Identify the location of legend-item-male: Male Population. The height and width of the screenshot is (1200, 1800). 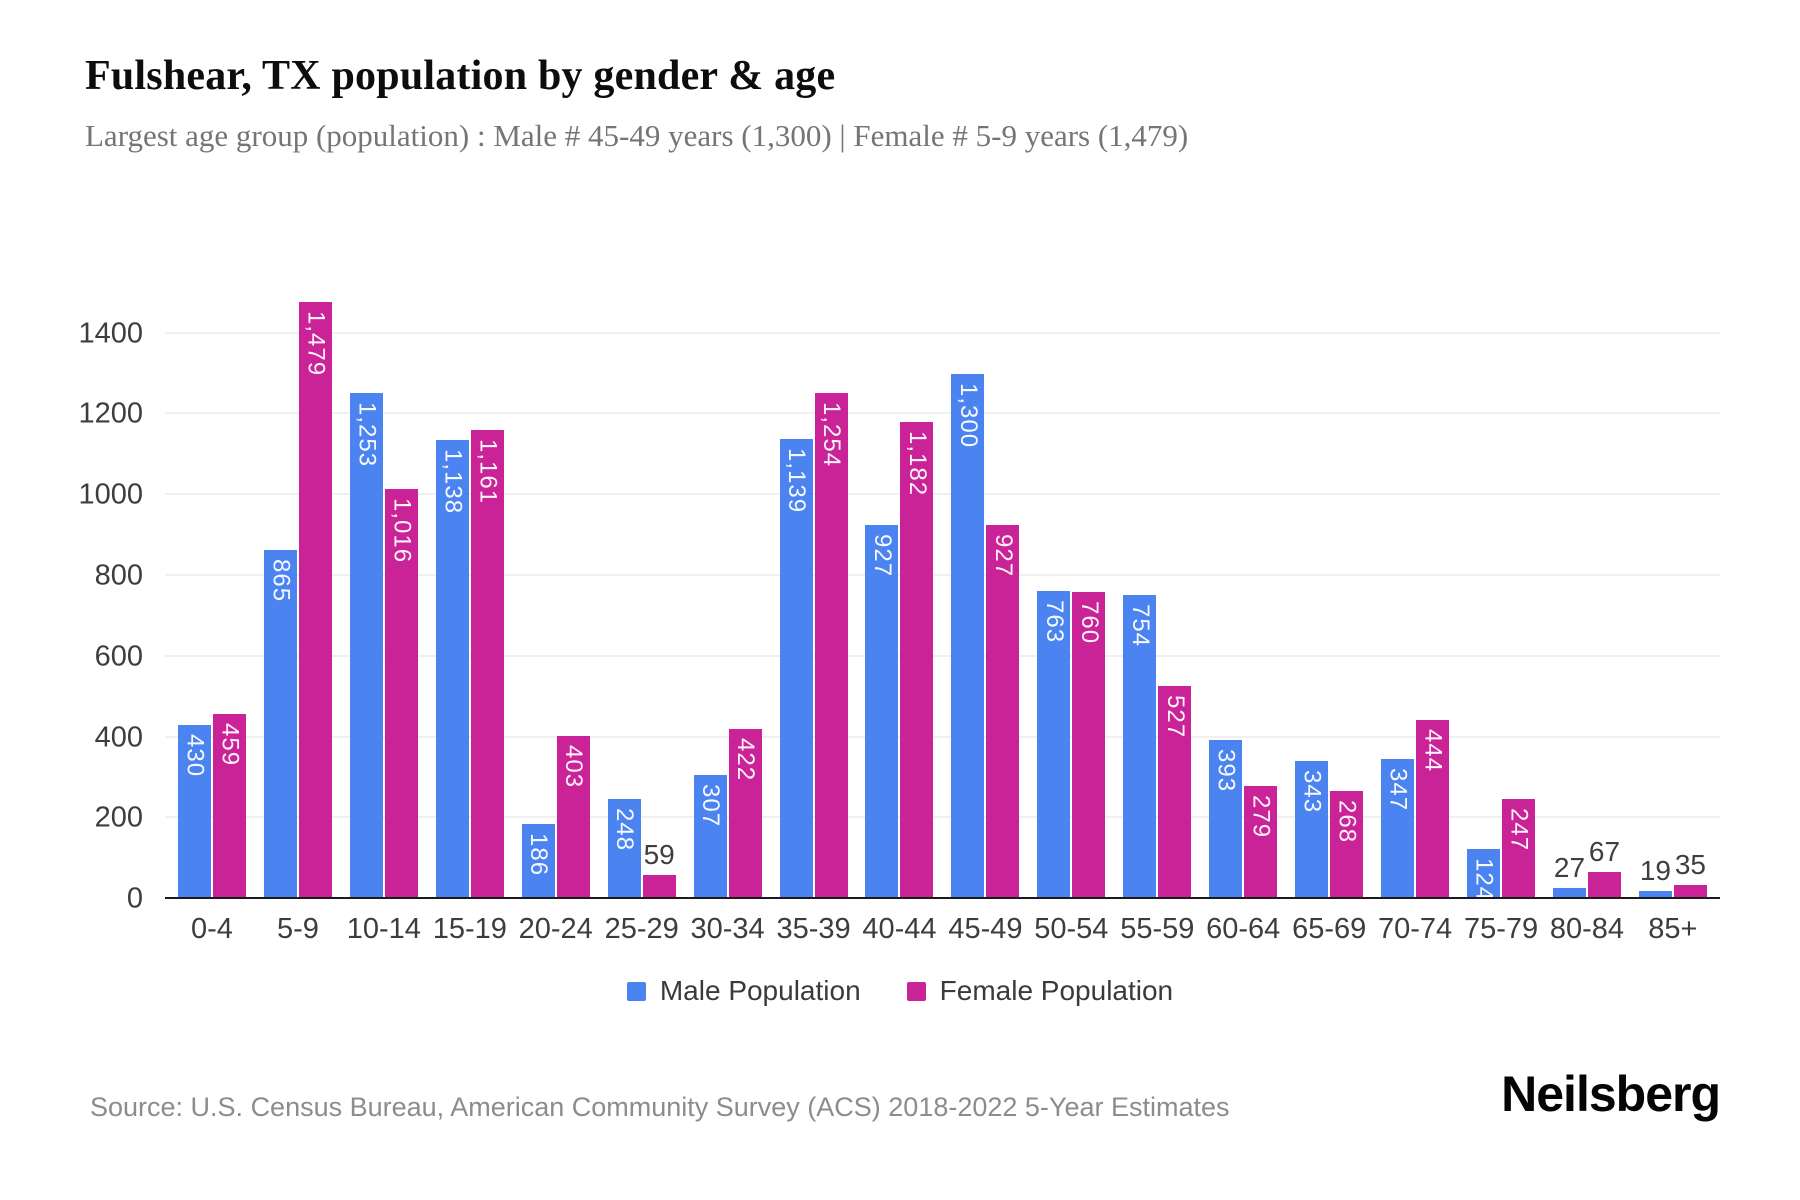
(743, 991).